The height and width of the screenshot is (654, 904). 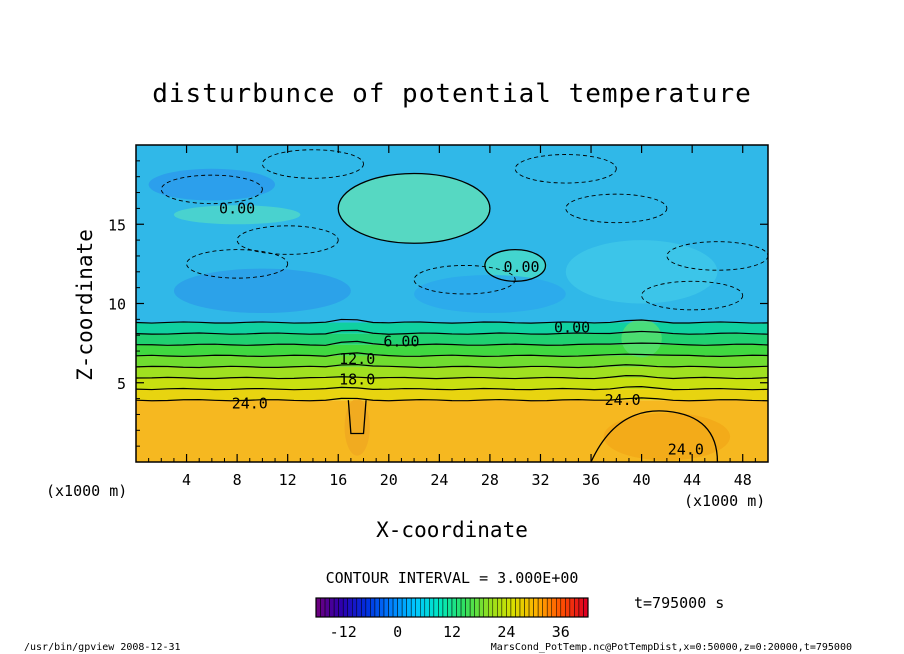 What do you see at coordinates (452, 94) in the screenshot?
I see `chart-title: disturbunce of potential temperature` at bounding box center [452, 94].